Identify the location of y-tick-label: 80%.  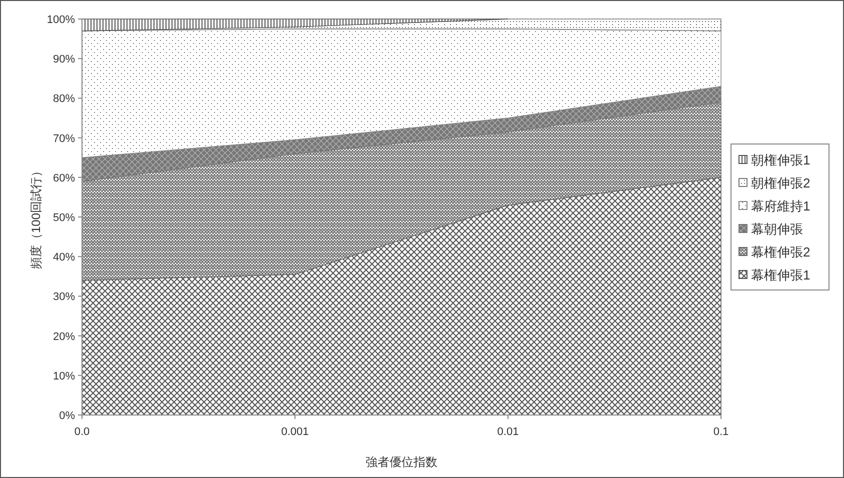
(64, 99).